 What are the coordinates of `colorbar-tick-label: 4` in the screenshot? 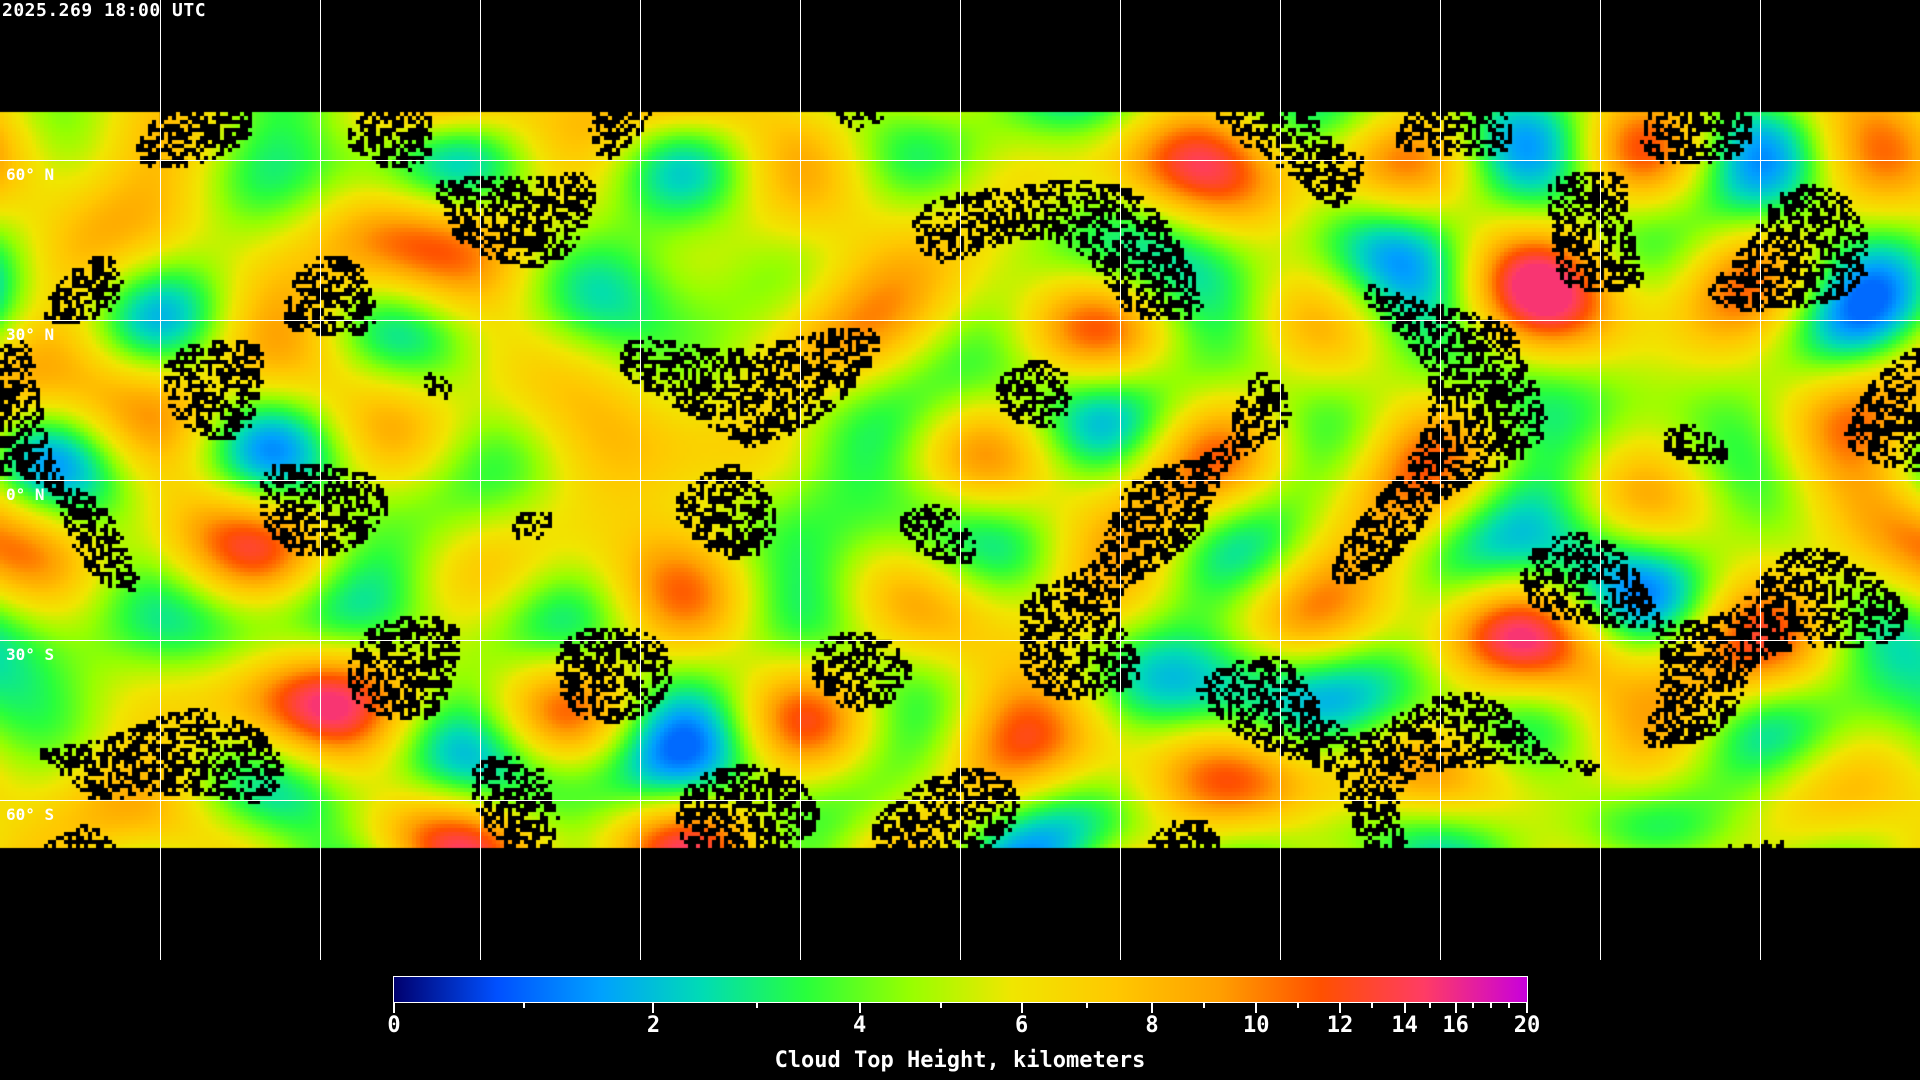 It's located at (860, 1025).